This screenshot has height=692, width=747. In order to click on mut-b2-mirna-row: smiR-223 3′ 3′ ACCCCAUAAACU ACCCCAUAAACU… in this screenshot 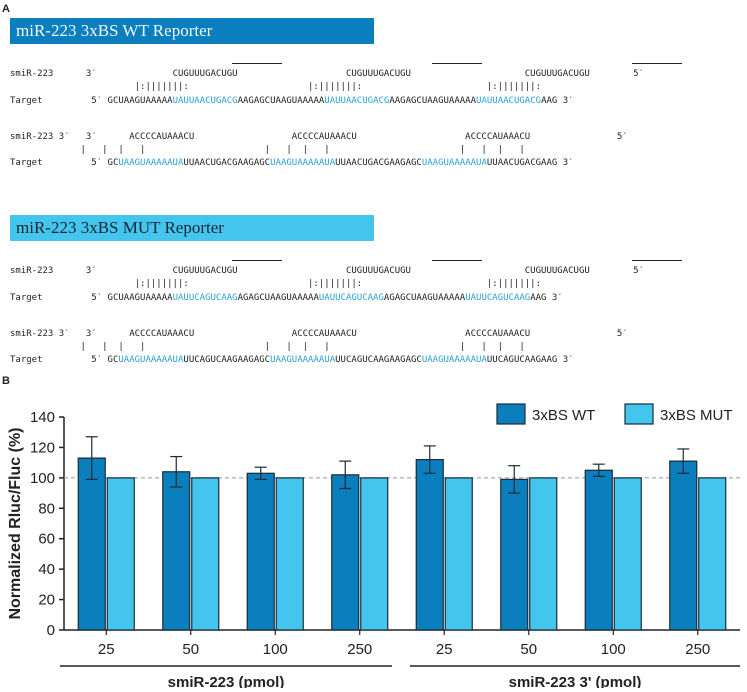, I will do `click(319, 334)`.